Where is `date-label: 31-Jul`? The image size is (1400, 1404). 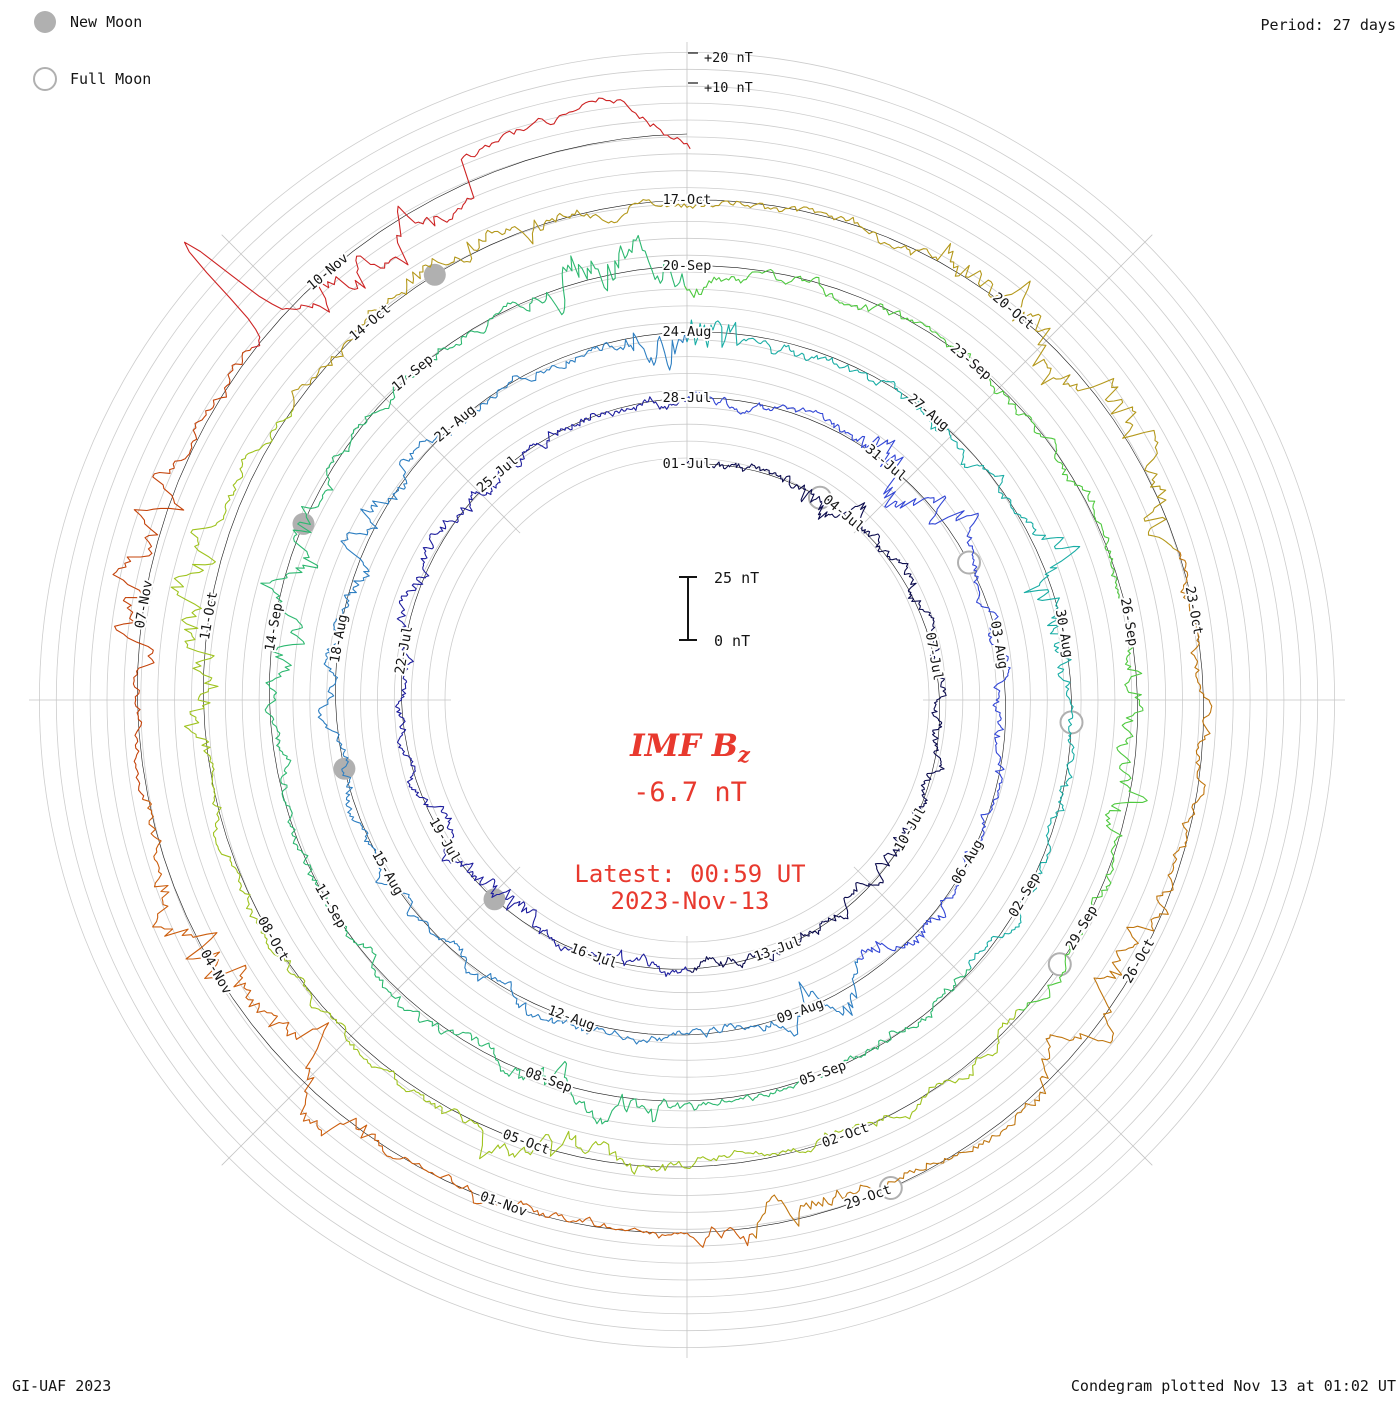
date-label: 31-Jul is located at coordinates (886, 463).